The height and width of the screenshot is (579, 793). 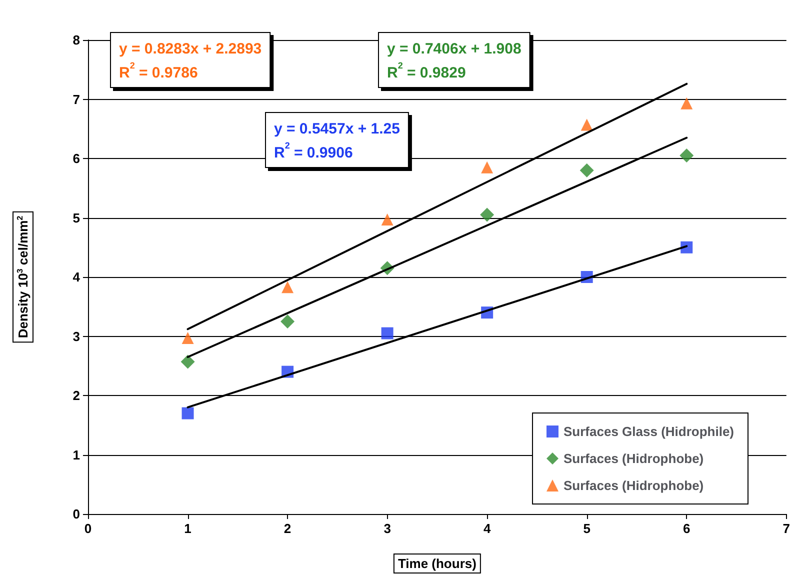 I want to click on y-tick-label: 2, so click(x=76, y=395).